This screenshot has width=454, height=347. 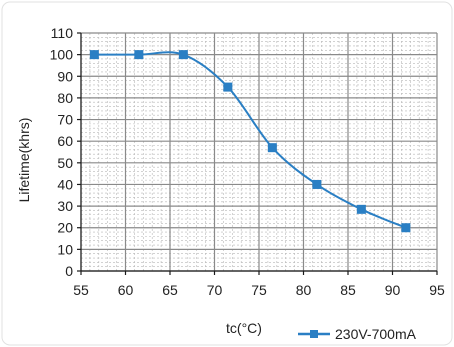 I want to click on x-tick-label: 65, so click(x=170, y=290).